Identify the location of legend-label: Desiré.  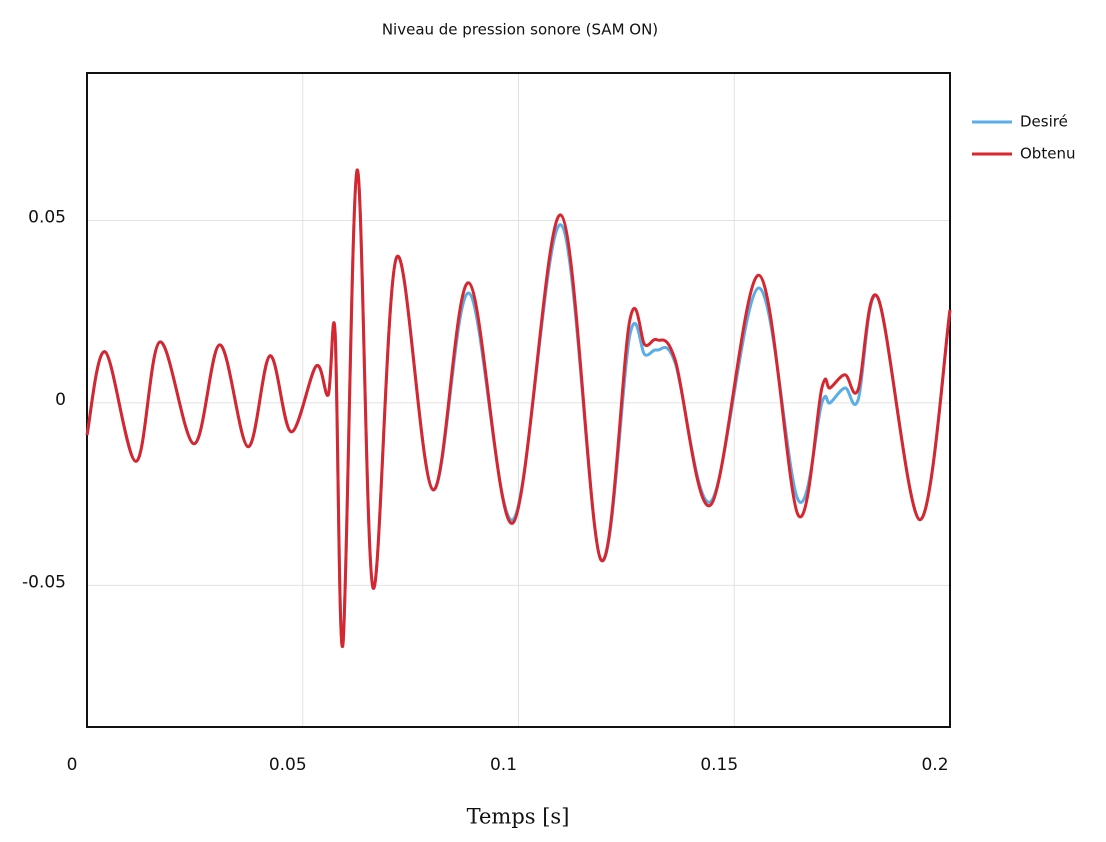
(1044, 122).